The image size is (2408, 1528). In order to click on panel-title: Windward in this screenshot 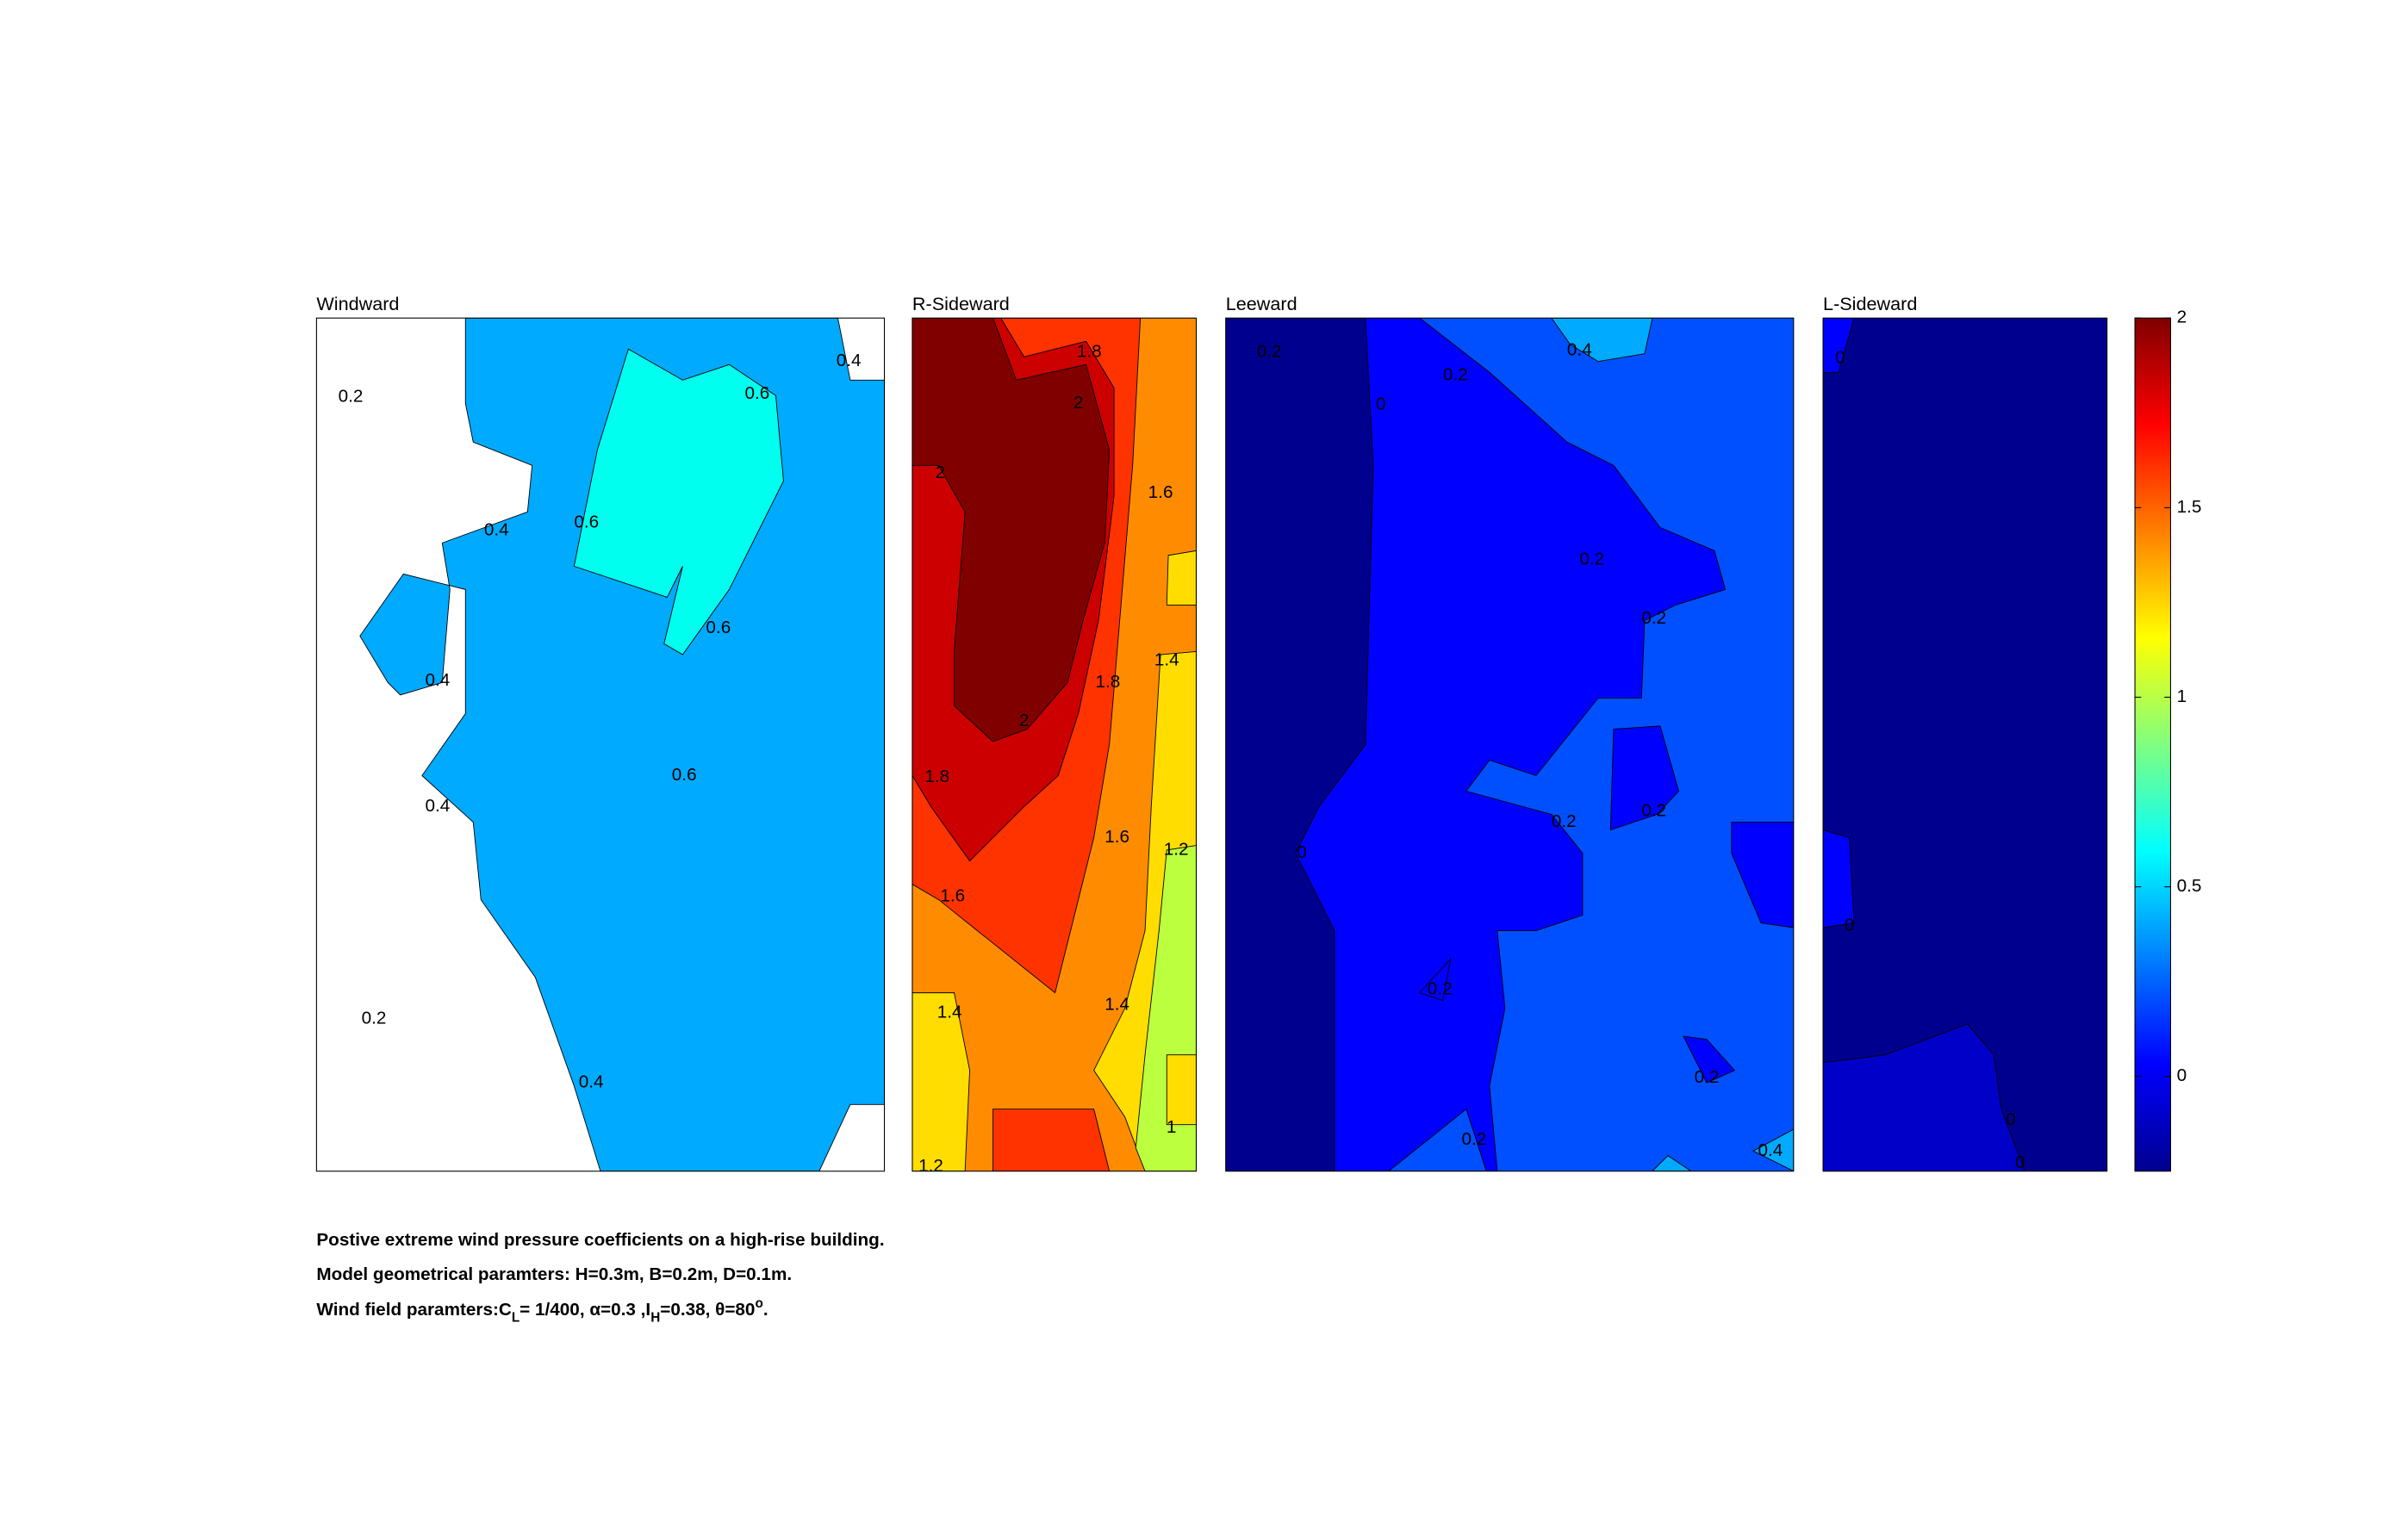, I will do `click(358, 303)`.